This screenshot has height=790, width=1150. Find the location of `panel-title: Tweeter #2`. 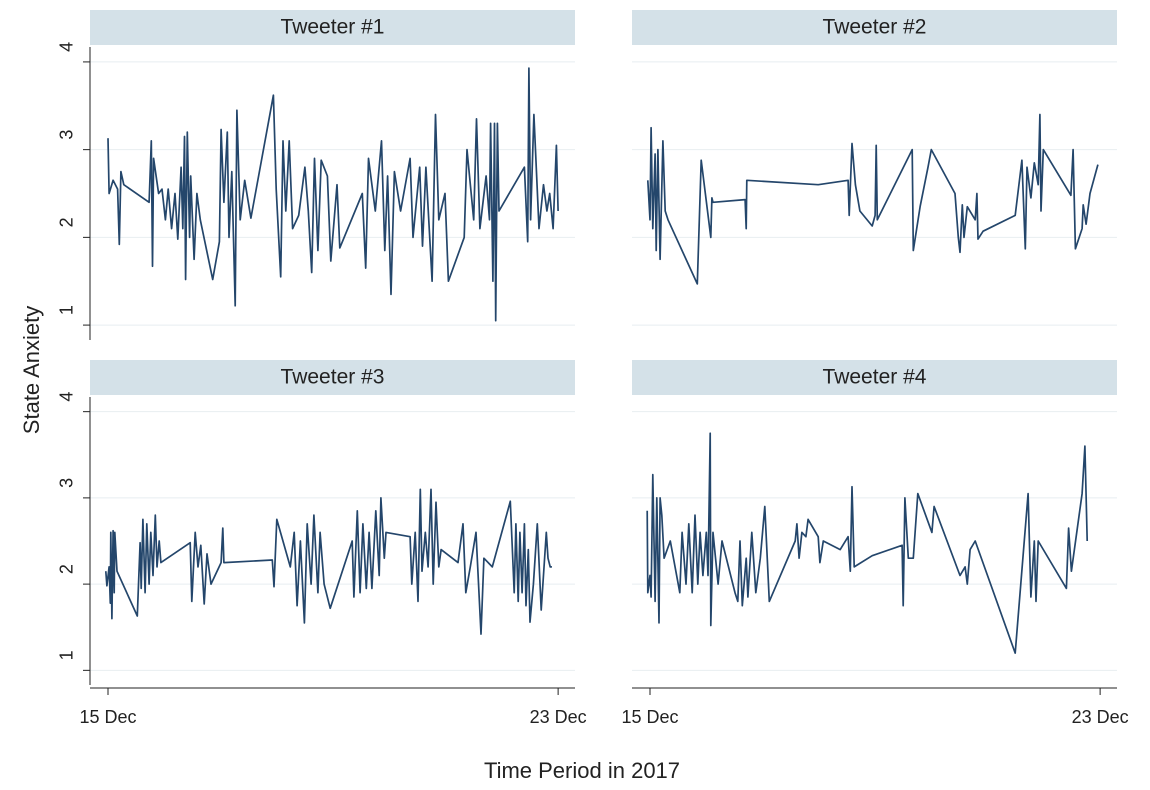

panel-title: Tweeter #2 is located at coordinates (875, 27).